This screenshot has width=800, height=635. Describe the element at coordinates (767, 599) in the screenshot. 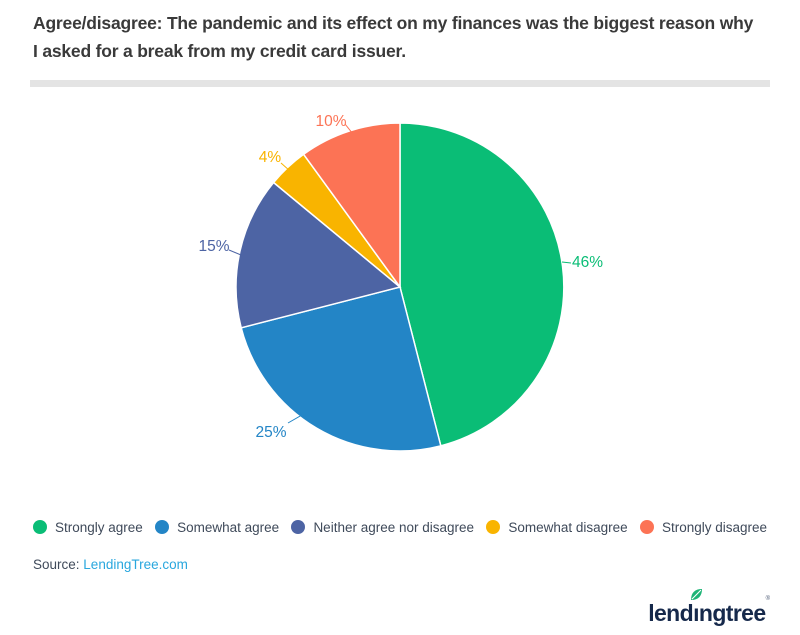

I see `logo-trademark: ®` at that location.